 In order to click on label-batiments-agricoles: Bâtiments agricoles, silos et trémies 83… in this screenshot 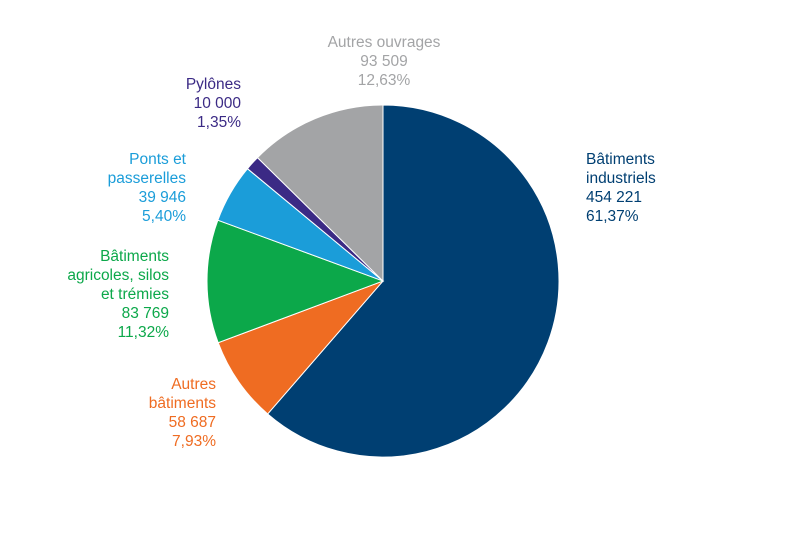, I will do `click(118, 294)`.